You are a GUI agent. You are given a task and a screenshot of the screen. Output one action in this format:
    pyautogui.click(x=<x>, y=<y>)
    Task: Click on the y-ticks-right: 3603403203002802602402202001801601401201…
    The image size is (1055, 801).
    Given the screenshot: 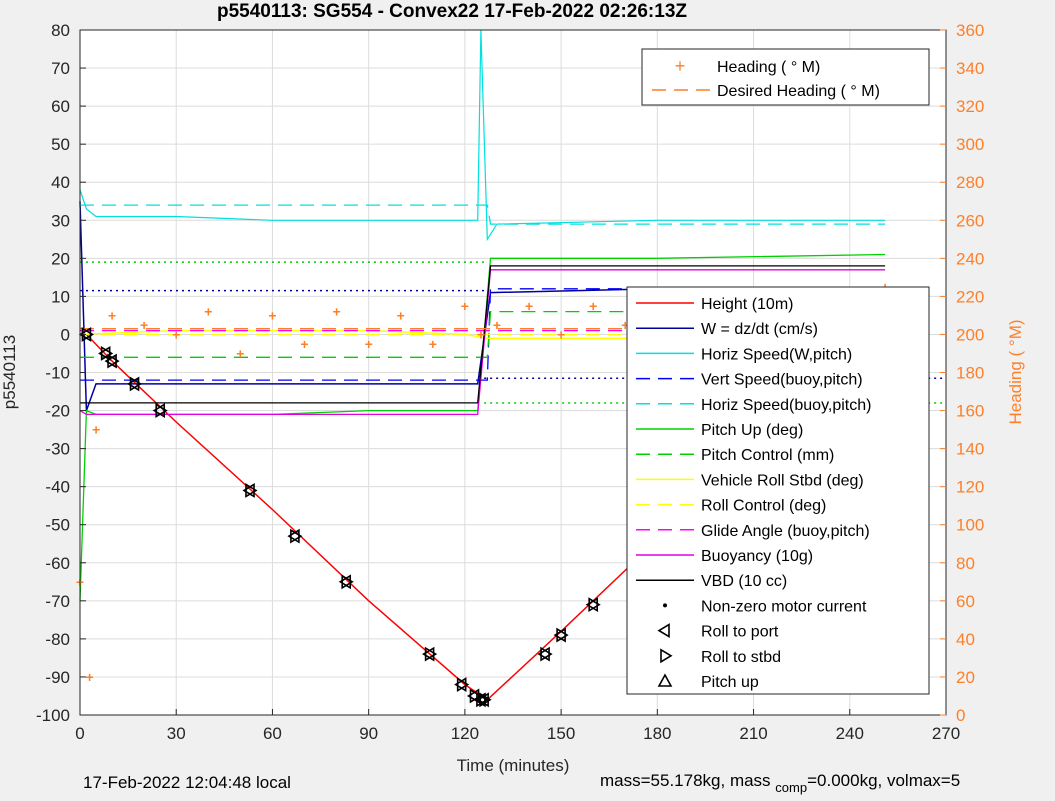 What is the action you would take?
    pyautogui.click(x=962, y=373)
    